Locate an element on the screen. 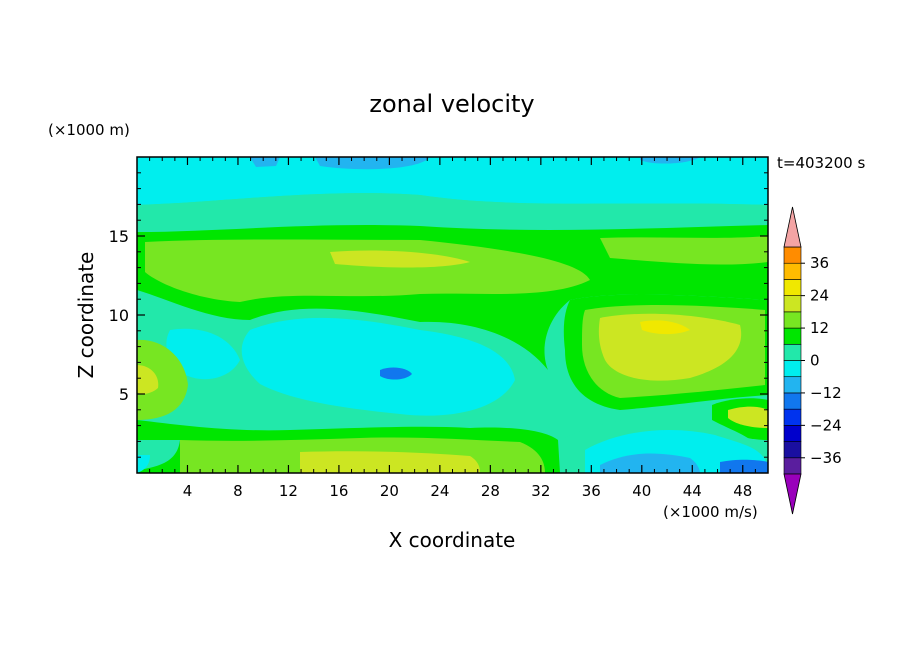 This screenshot has height=654, width=904. bottom-right-blue is located at coordinates (650, 463).